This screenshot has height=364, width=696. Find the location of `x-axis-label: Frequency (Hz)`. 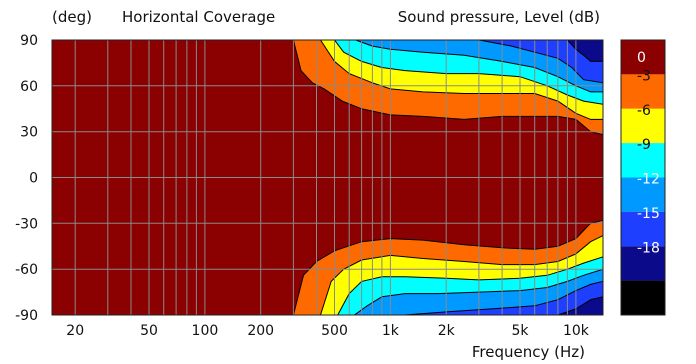

x-axis-label: Frequency (Hz) is located at coordinates (528, 352).